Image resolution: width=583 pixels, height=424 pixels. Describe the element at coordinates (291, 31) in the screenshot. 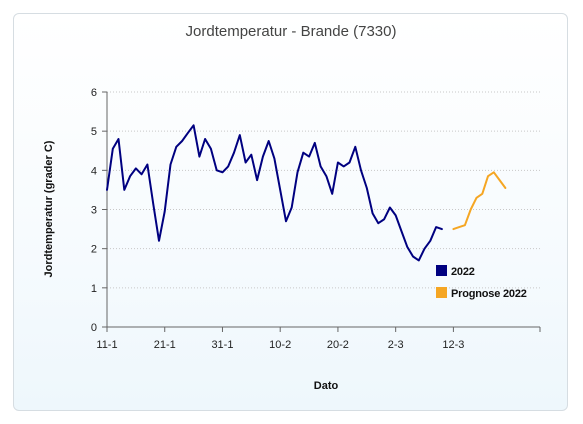

I see `chart-title: Jordtemperatur - Brande (7330)` at that location.